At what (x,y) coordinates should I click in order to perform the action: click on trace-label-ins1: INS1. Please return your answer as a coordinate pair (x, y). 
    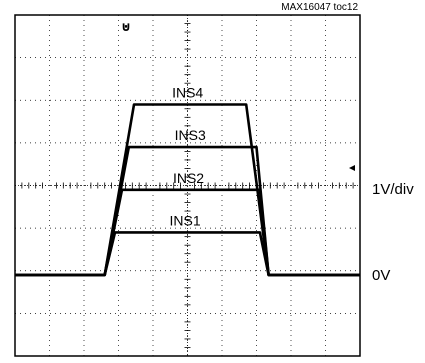
    Looking at the image, I should click on (185, 220).